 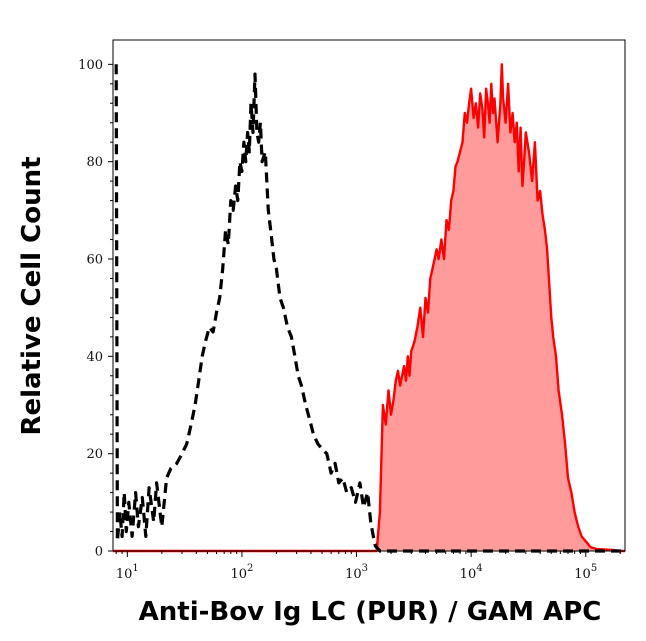 What do you see at coordinates (32, 295) in the screenshot?
I see `y-axis-title: Relative Cell Count` at bounding box center [32, 295].